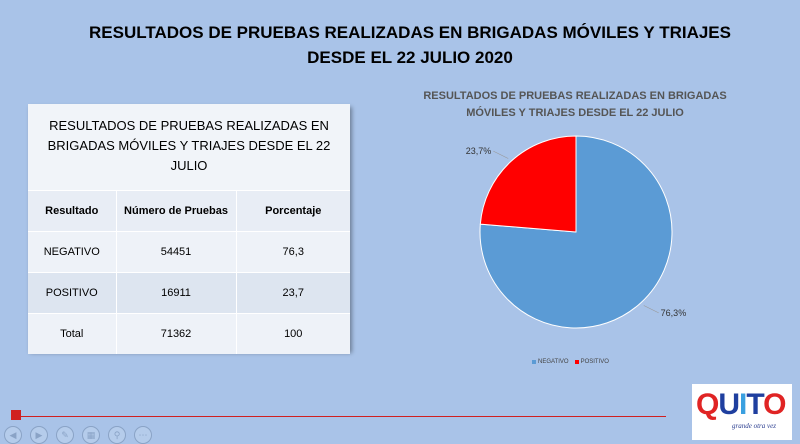 This screenshot has width=800, height=444. Describe the element at coordinates (76, 435) in the screenshot. I see `presentation-controls: ◀ ▶ ✎ ▦ ⚲ ⋯` at that location.